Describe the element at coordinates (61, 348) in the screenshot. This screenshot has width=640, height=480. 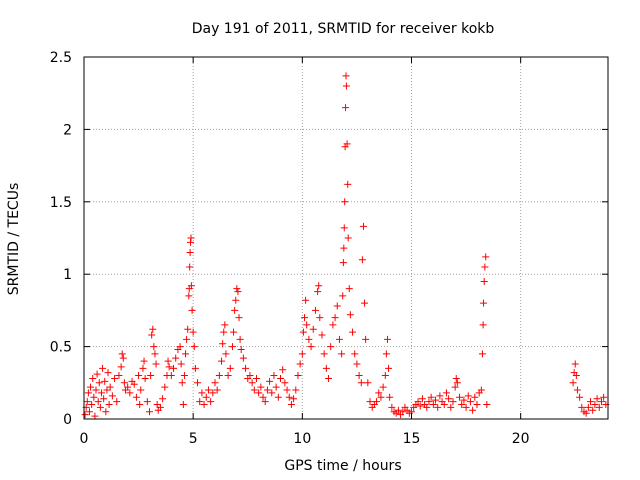
I see `y-tick-label: 0.5` at that location.